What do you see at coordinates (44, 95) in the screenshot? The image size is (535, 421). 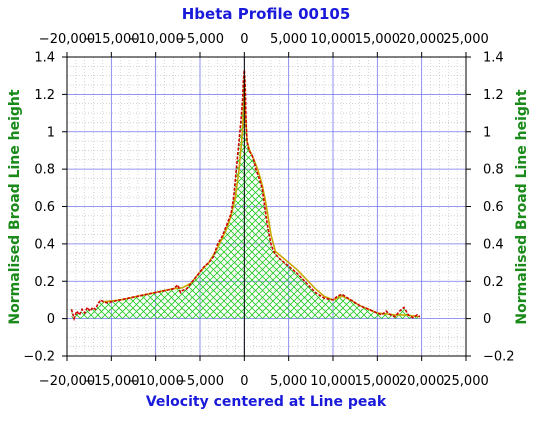 I see `y-tick-label-left: 1.2` at bounding box center [44, 95].